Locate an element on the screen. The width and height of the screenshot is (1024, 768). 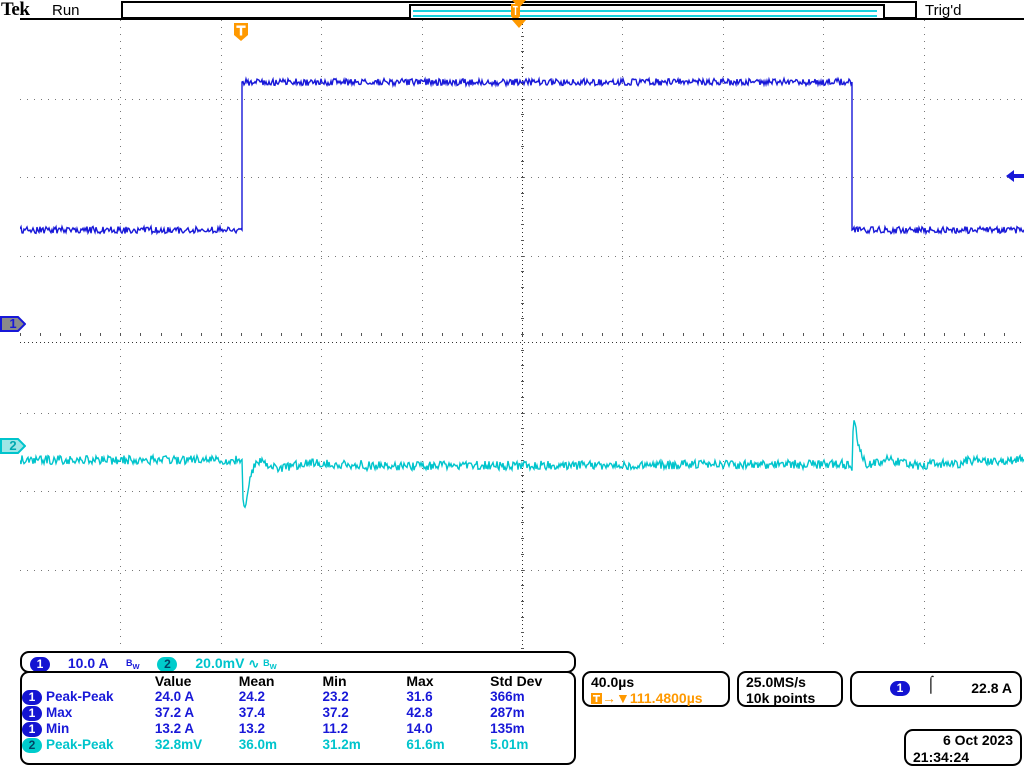
measurement-max: 42.8 is located at coordinates (419, 713).